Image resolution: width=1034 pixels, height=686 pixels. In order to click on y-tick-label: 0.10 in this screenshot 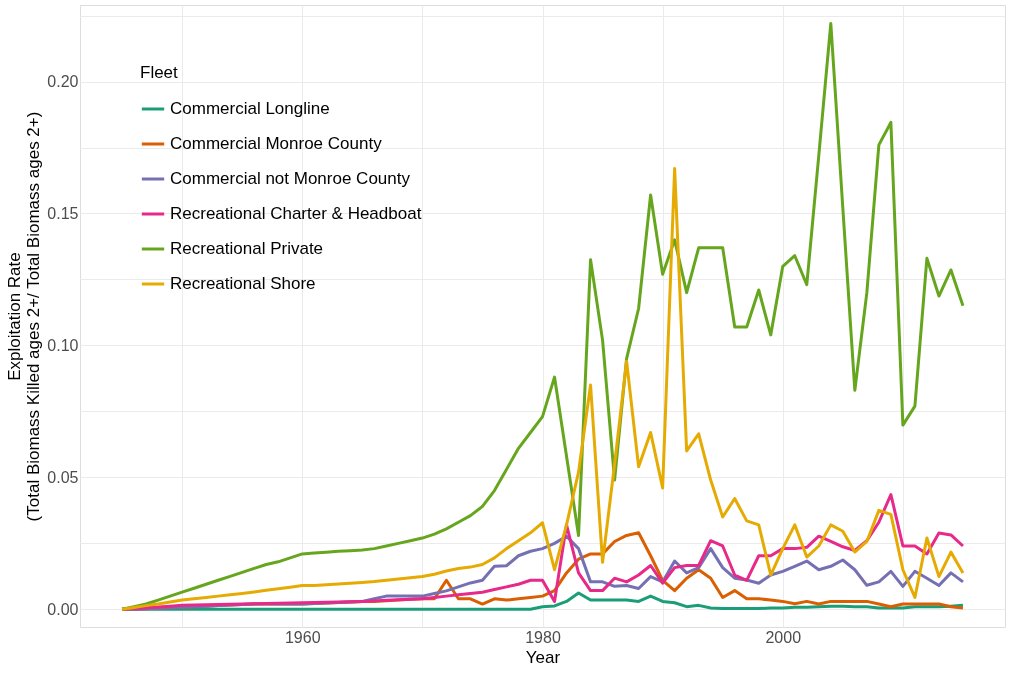, I will do `click(63, 345)`.